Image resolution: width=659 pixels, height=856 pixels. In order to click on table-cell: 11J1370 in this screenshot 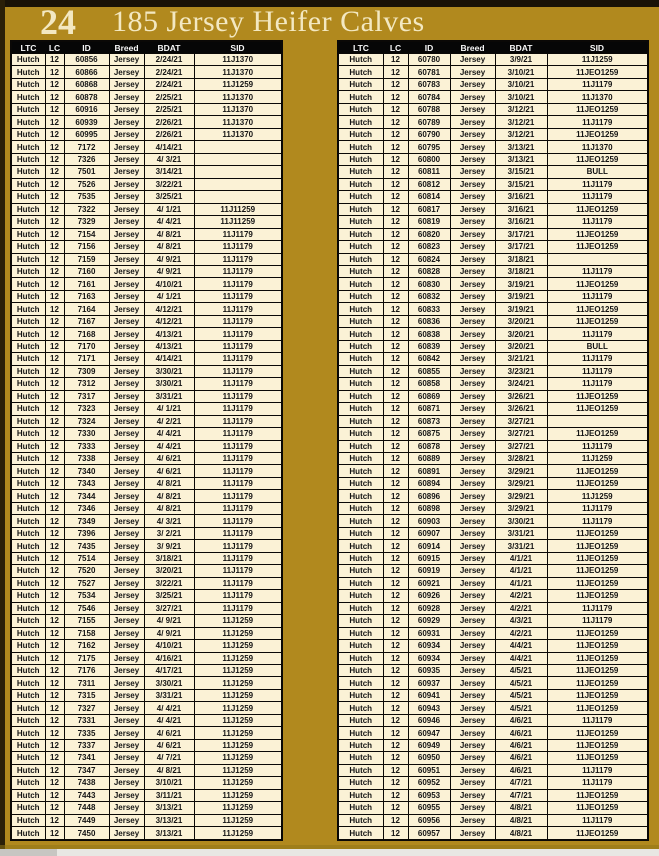, I will do `click(238, 134)`.